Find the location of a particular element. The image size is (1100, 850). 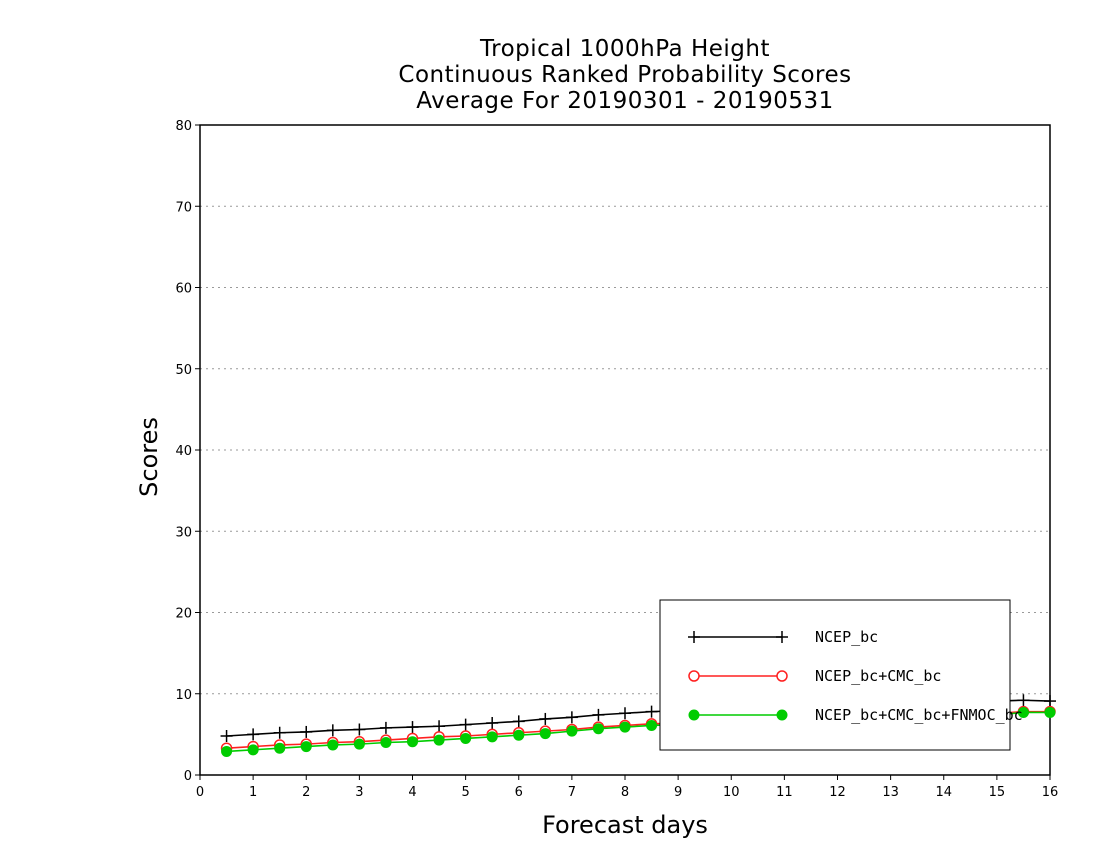

x-axis-title: Forecast days is located at coordinates (625, 825).